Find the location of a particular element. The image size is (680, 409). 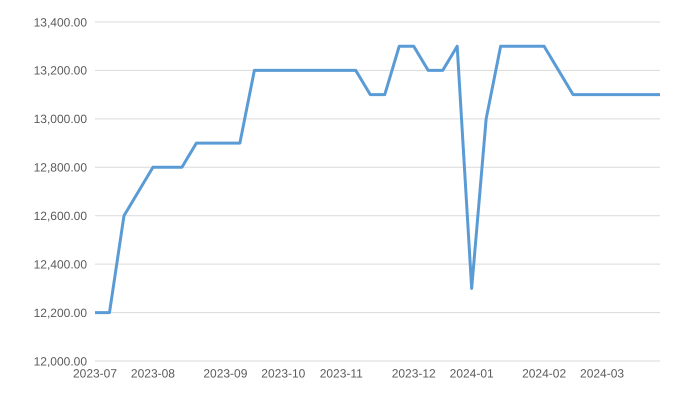

x-tick-label: 2023-08 is located at coordinates (153, 373).